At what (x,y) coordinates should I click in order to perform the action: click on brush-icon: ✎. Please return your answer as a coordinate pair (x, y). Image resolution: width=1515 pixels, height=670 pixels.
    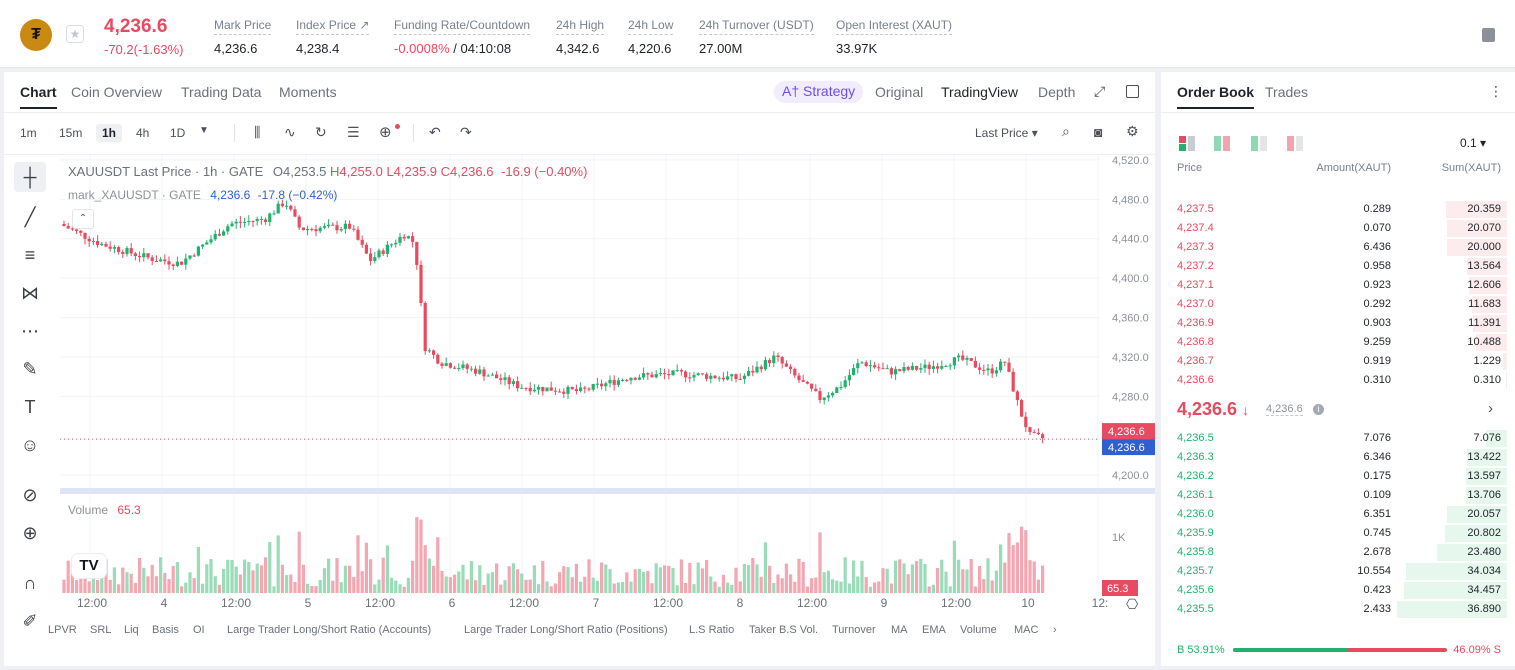
    Looking at the image, I should click on (30, 369).